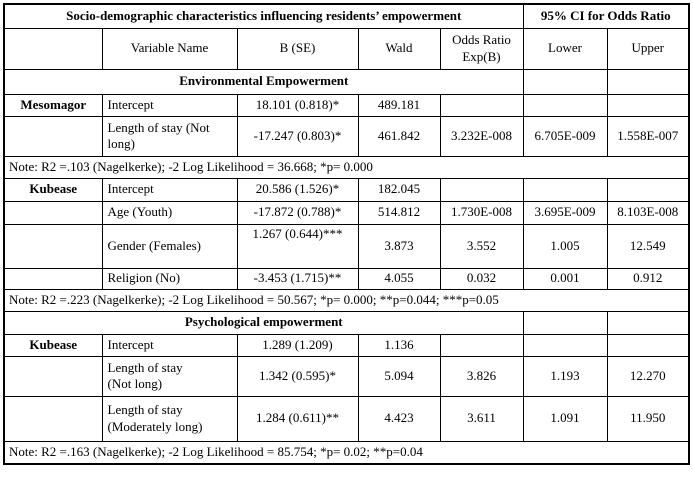 Image resolution: width=693 pixels, height=477 pixels. I want to click on section-heading-environmental: Environmental Empowerment, so click(263, 81).